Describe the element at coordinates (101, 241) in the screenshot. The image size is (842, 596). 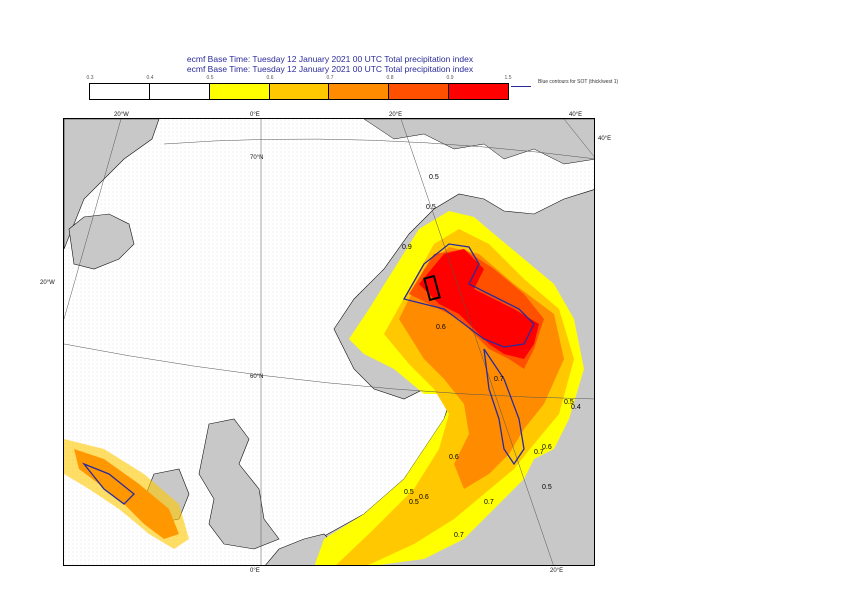
I see `iceland-land` at that location.